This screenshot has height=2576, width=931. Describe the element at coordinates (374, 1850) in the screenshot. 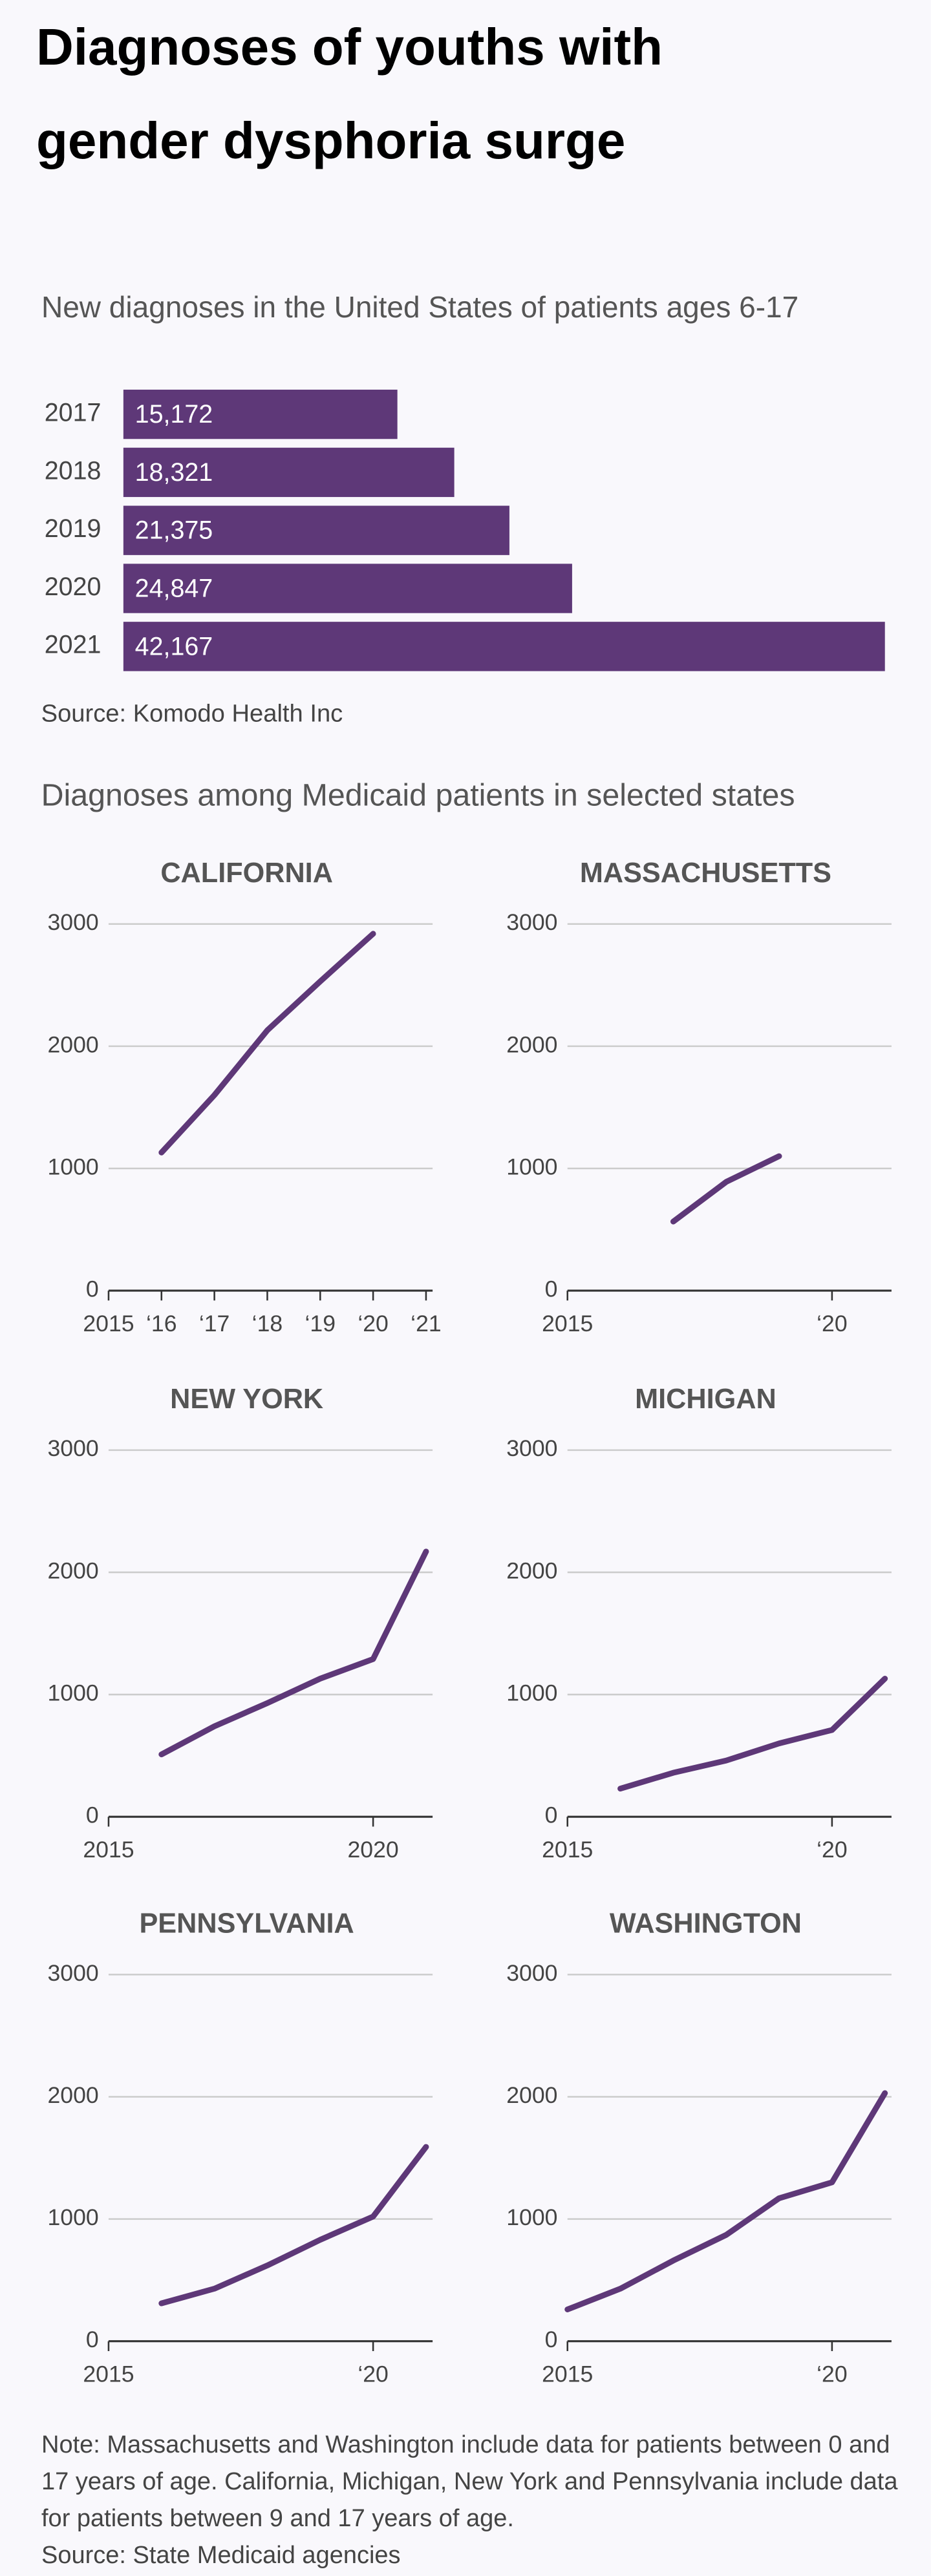

I see `x-tick-label: 2020` at that location.